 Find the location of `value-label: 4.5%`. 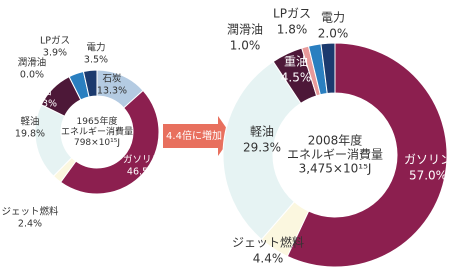

value-label: 4.5% is located at coordinates (296, 78).